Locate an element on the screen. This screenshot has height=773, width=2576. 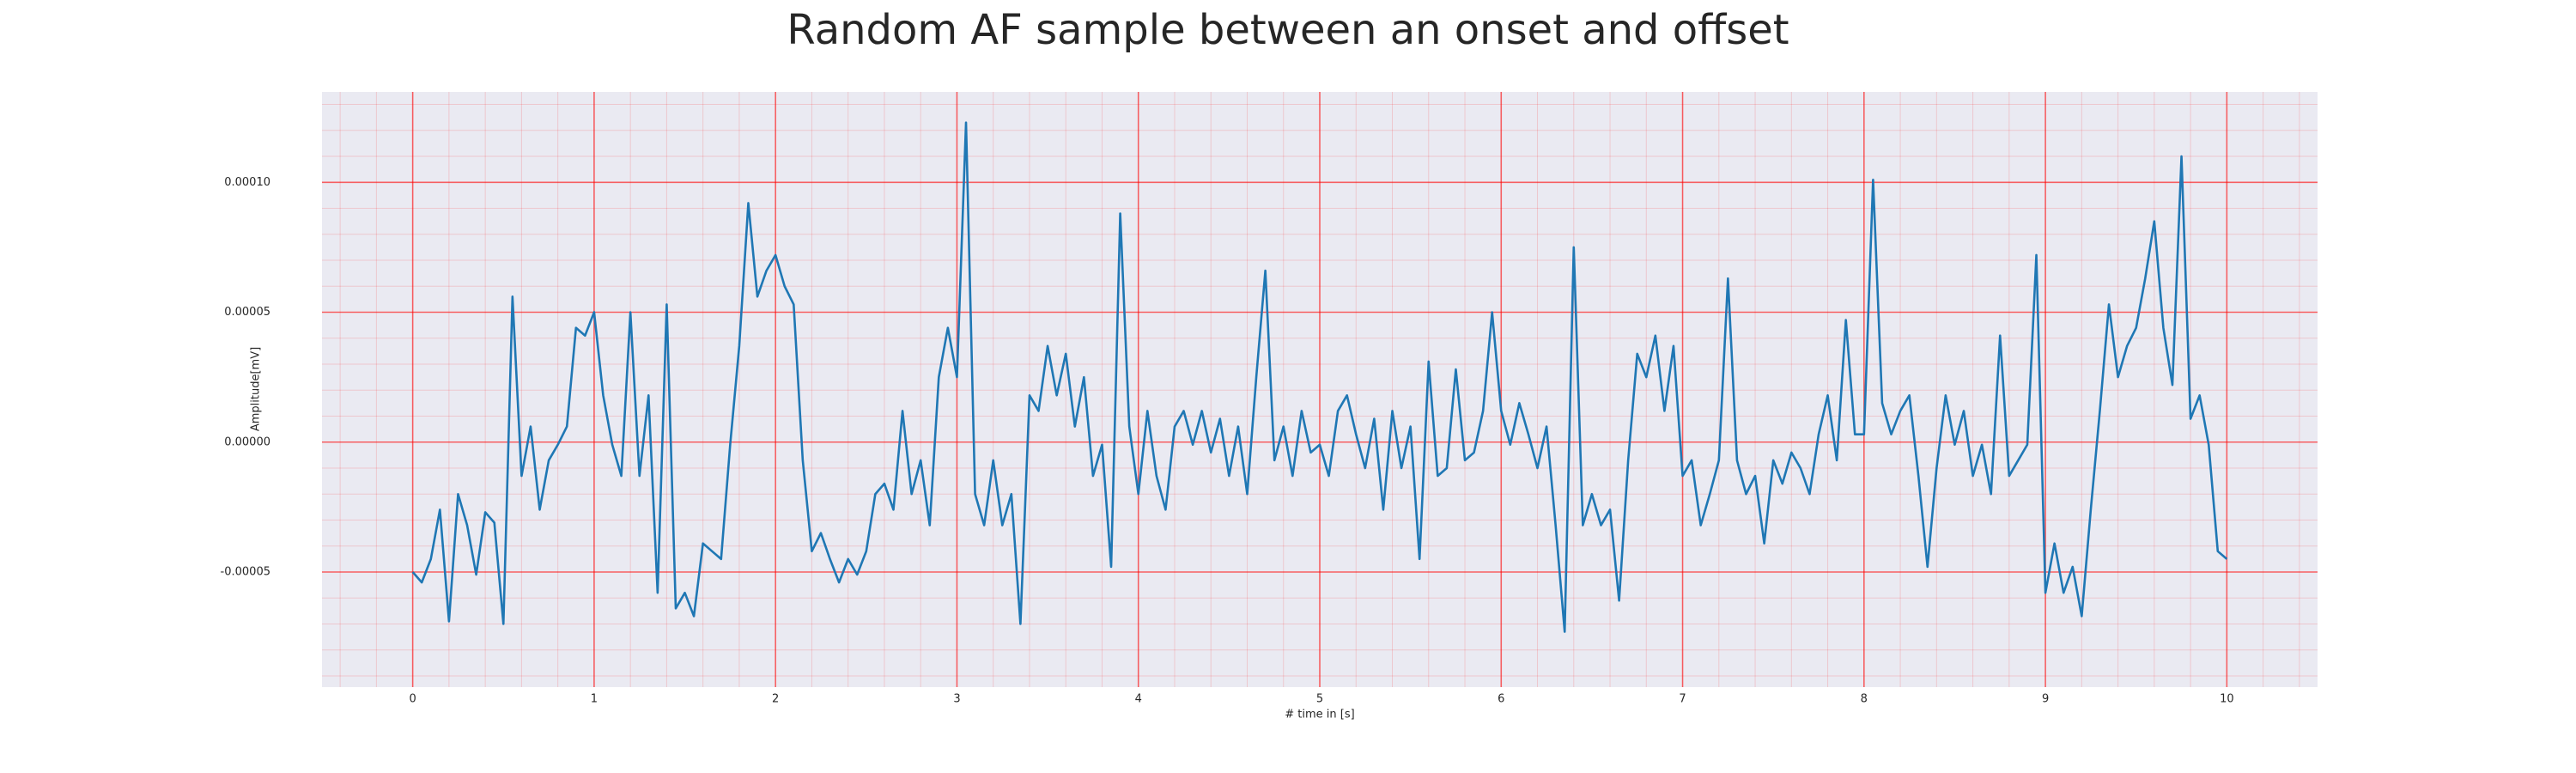
y-tick-label: 0.00010 is located at coordinates (247, 182).